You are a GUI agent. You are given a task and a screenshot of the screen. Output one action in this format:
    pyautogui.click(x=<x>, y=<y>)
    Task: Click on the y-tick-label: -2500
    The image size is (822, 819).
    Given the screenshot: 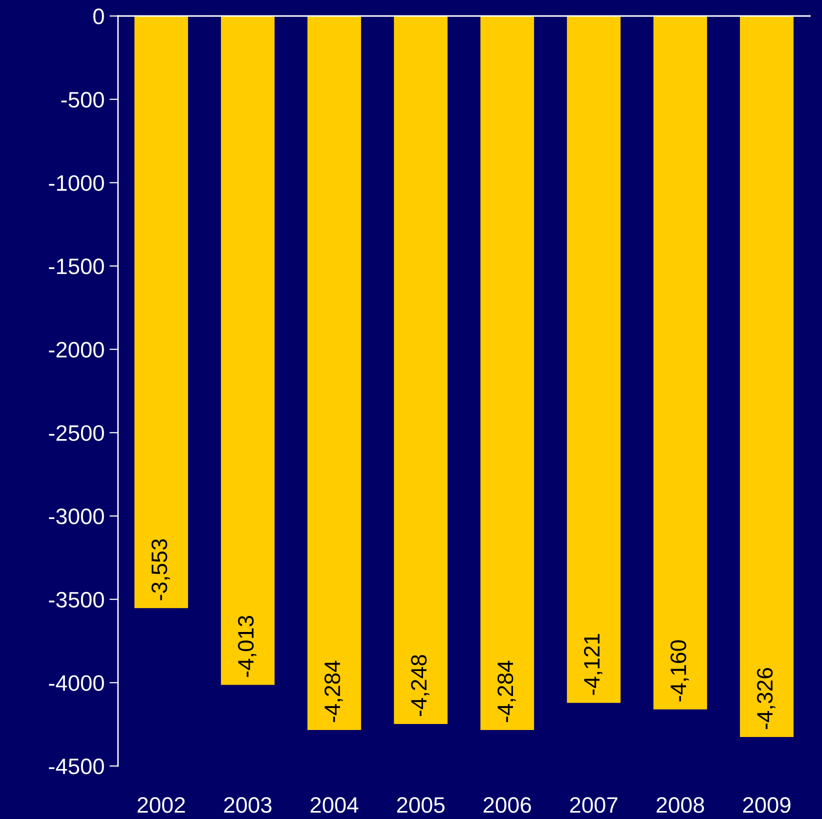 What is the action you would take?
    pyautogui.click(x=76, y=433)
    